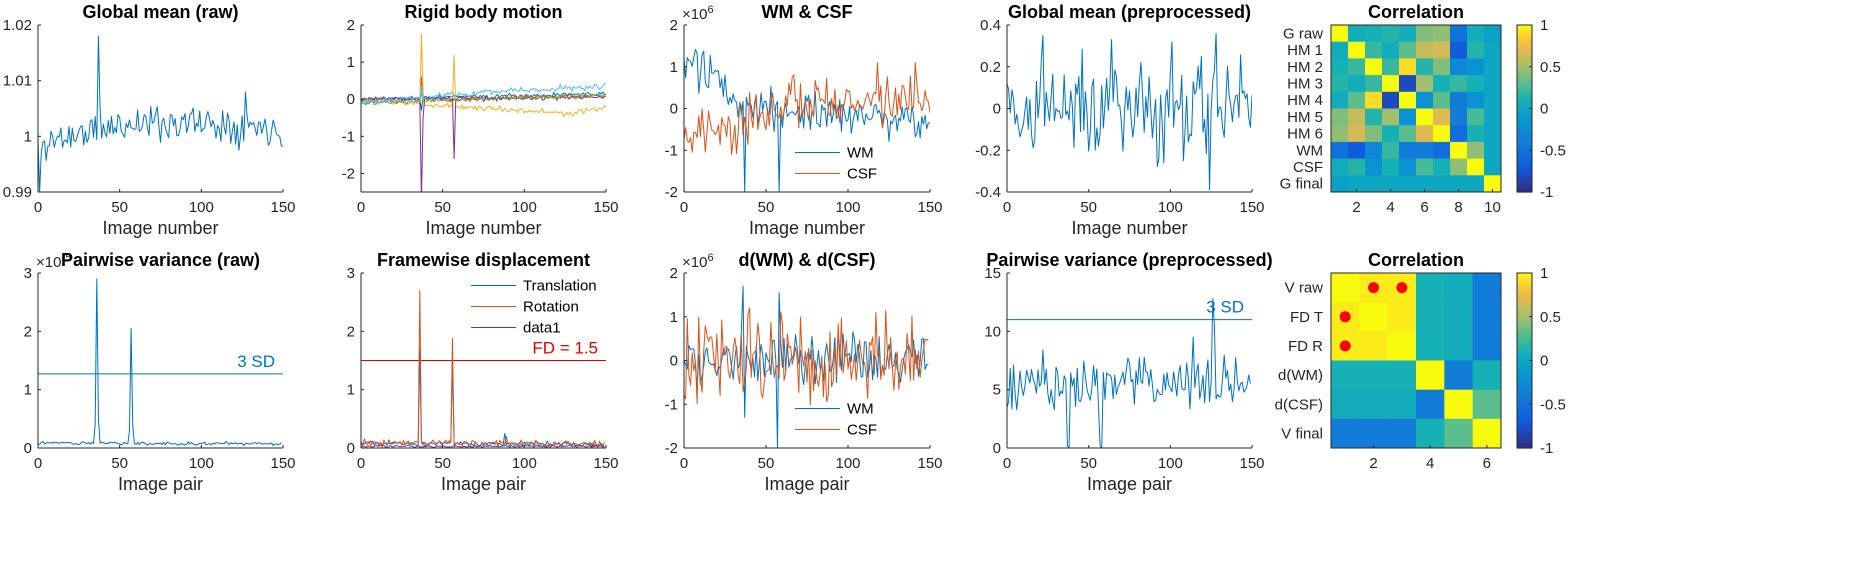  Describe the element at coordinates (351, 62) in the screenshot. I see `y-tick-label: 1` at that location.